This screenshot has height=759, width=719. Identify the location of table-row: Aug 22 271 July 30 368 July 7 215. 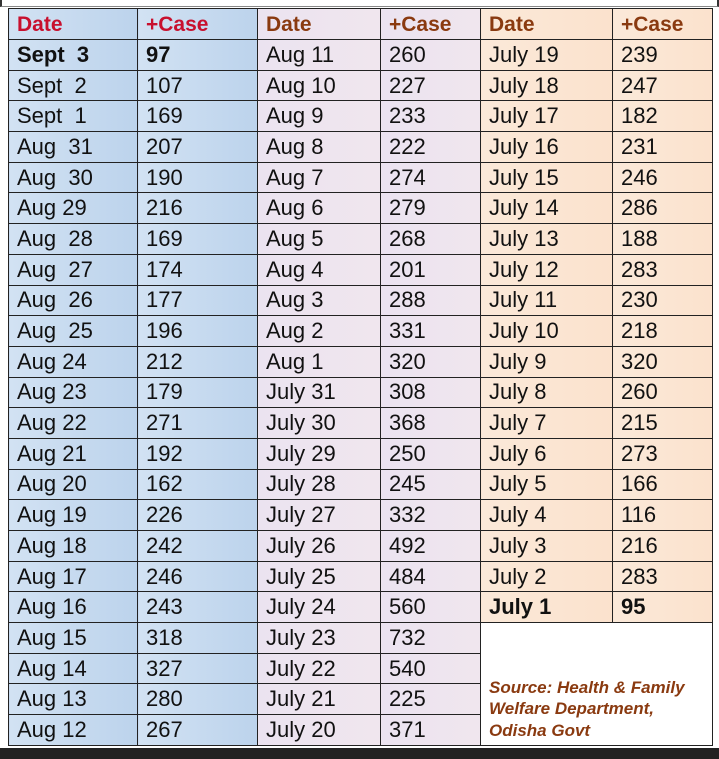
(360, 423).